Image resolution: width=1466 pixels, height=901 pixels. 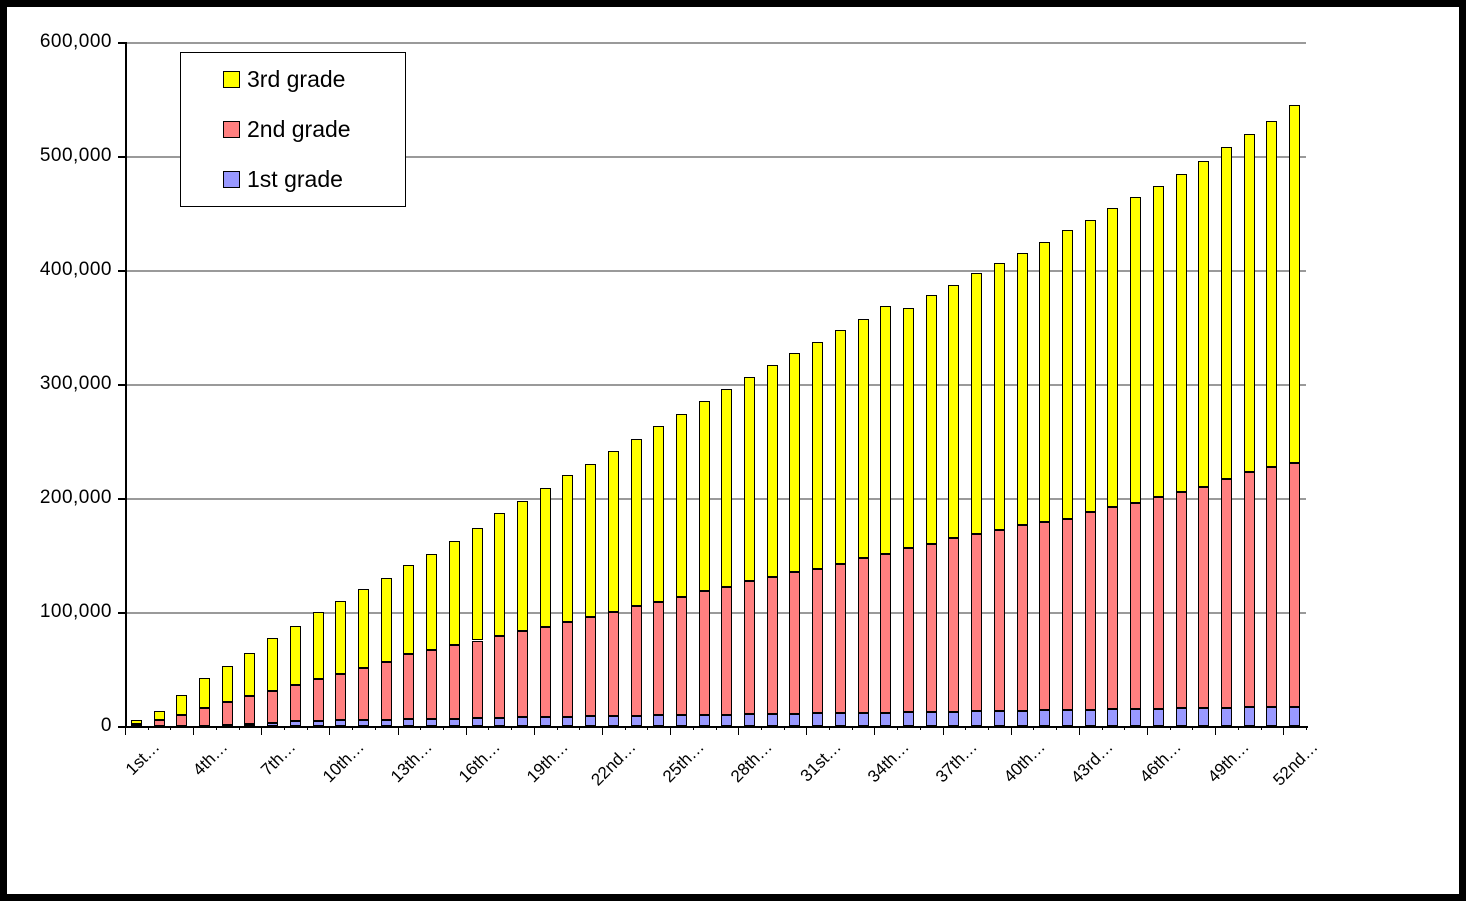 What do you see at coordinates (295, 655) in the screenshot?
I see `bar-week-8-3rd-grade` at bounding box center [295, 655].